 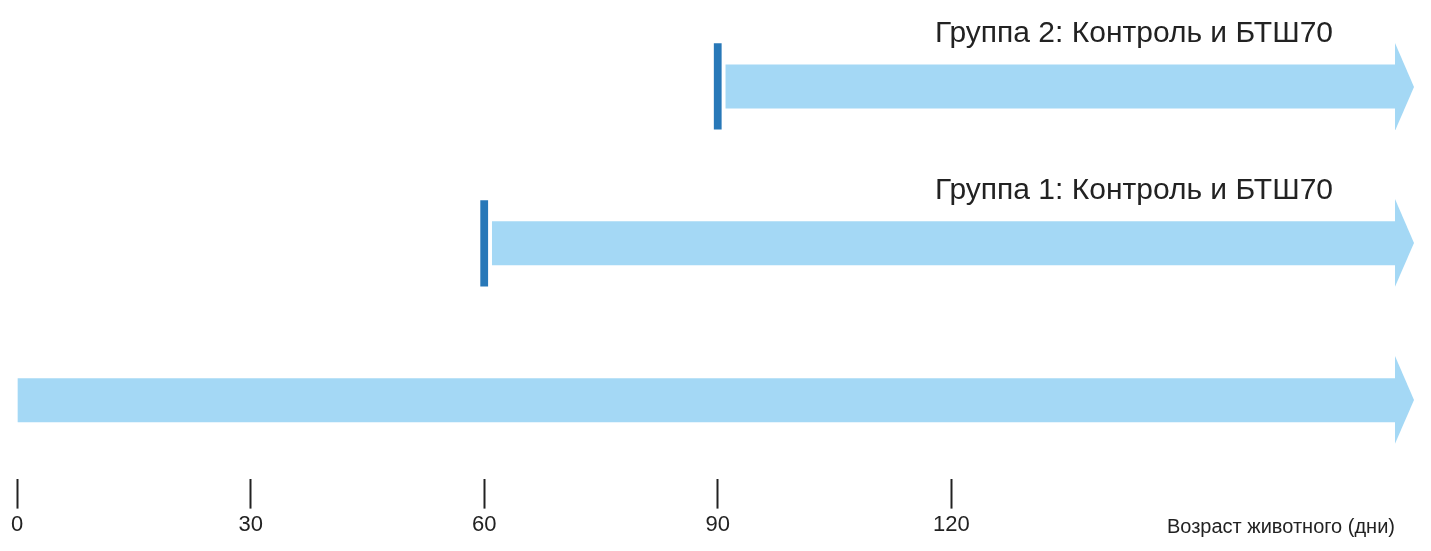 I want to click on x-tick-label: 90, so click(x=717, y=523).